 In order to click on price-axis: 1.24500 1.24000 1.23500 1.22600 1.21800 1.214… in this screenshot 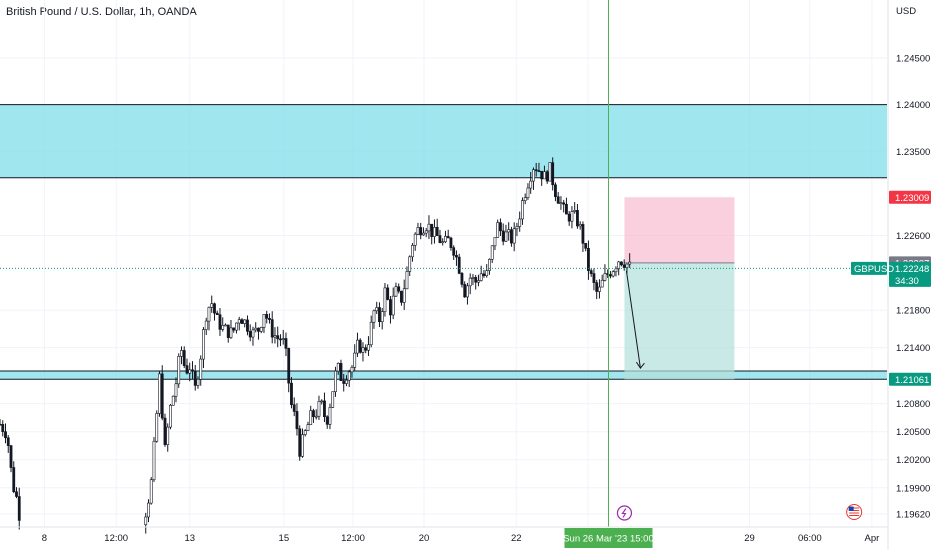, I will do `click(891, 275)`.